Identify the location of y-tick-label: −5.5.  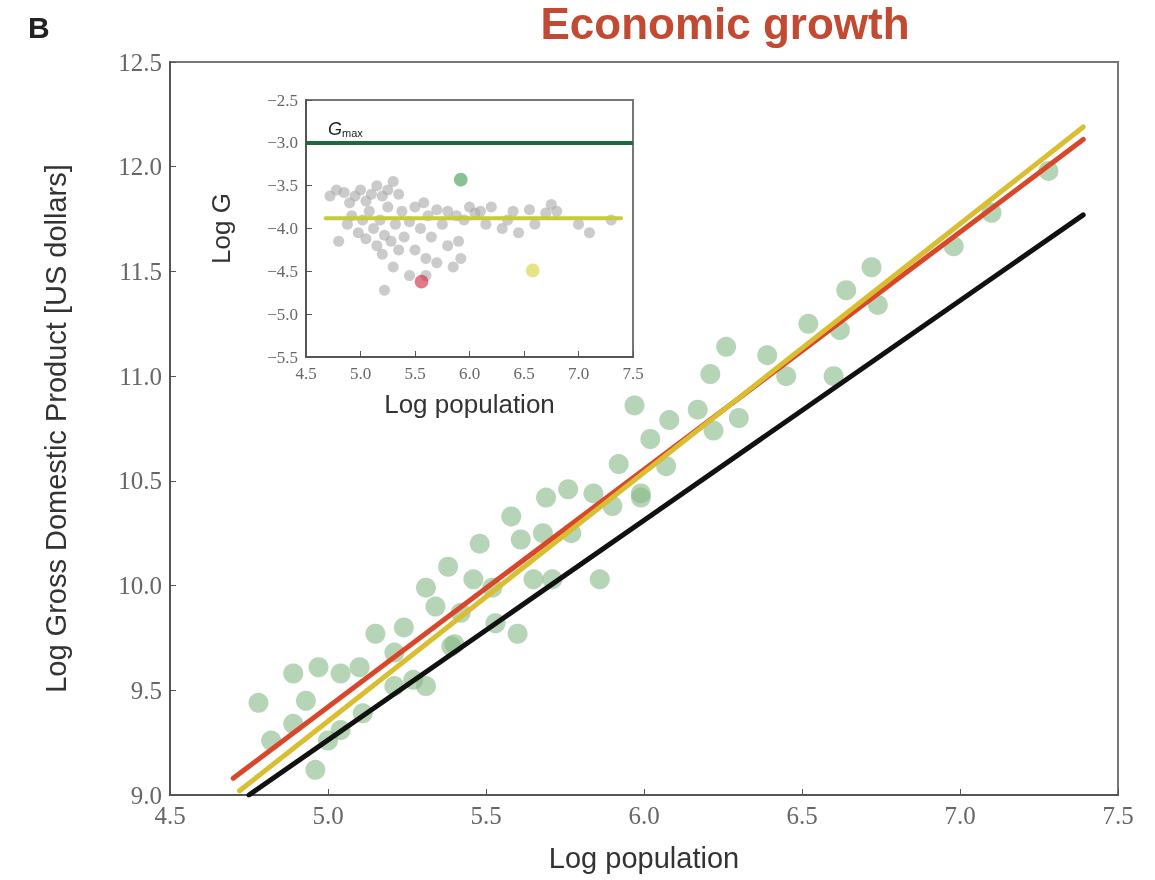
(282, 357).